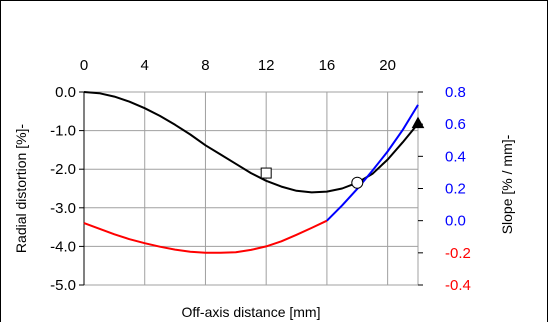 The image size is (548, 323). Describe the element at coordinates (63, 285) in the screenshot. I see `y-tick-label: -5.0` at that location.